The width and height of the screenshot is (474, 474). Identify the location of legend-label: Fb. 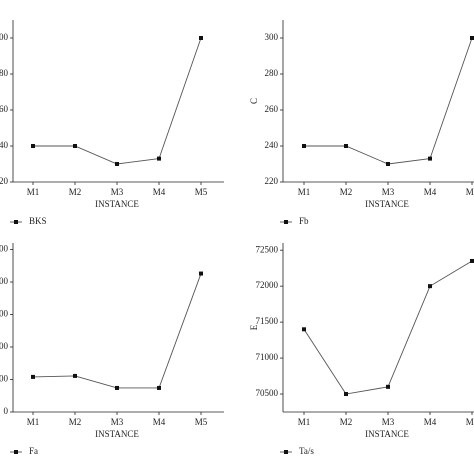
(304, 221).